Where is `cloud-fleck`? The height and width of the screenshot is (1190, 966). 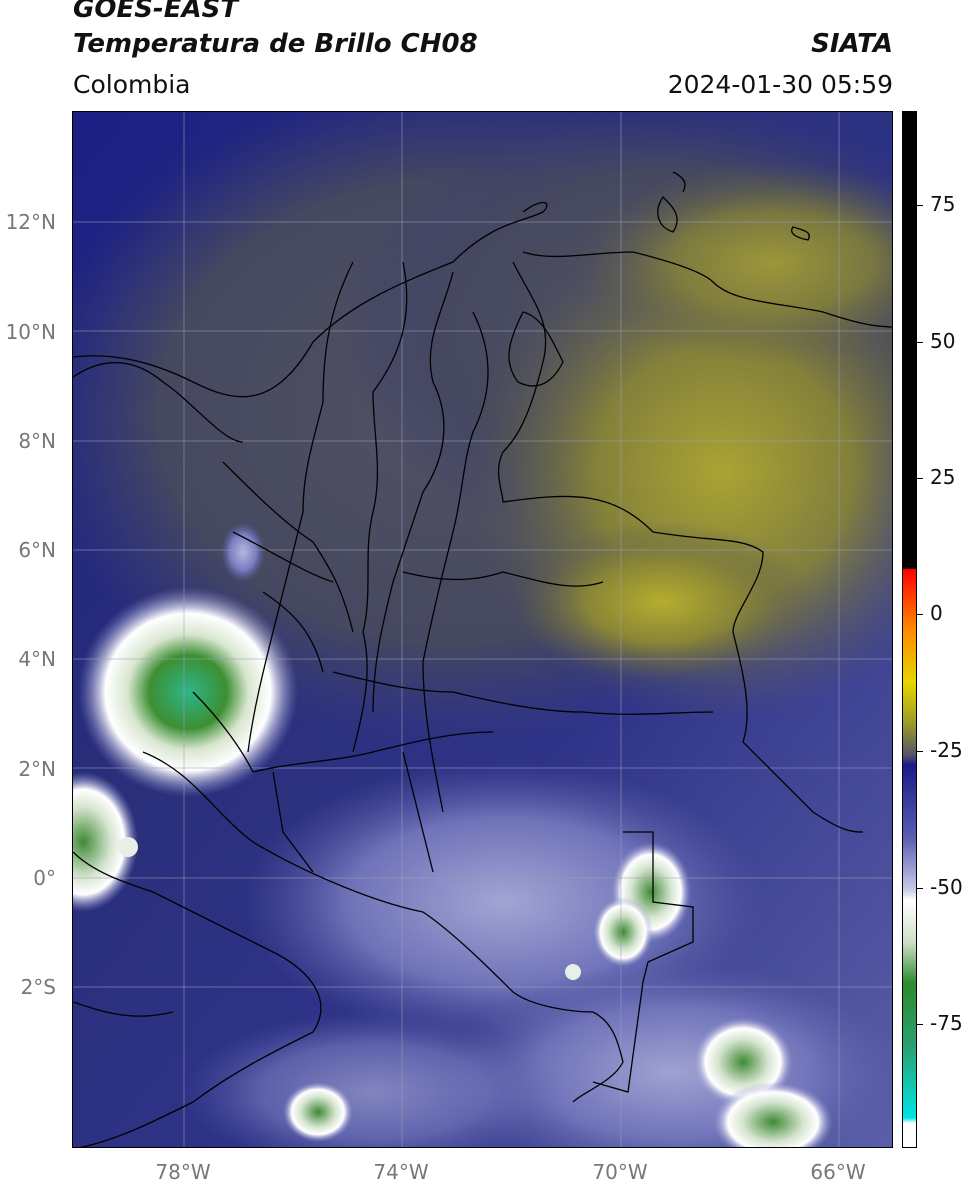 cloud-fleck is located at coordinates (243, 552).